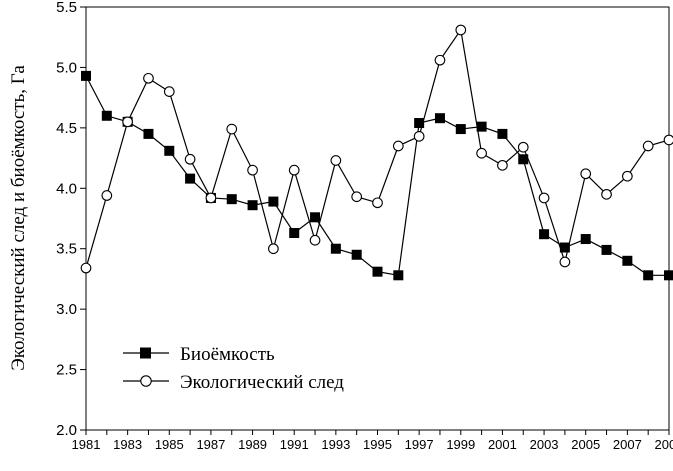 The image size is (673, 471). I want to click on x-tick-label: 1995, so click(377, 444).